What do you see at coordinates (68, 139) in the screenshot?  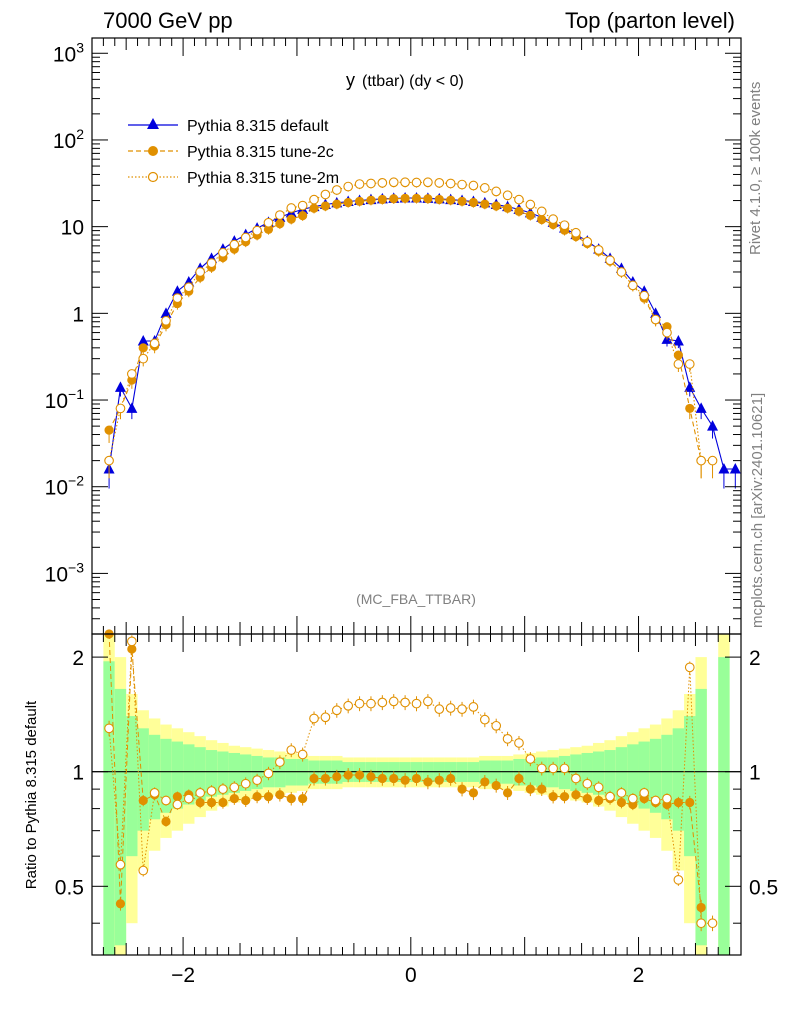 I see `y-tick-label: 10²` at bounding box center [68, 139].